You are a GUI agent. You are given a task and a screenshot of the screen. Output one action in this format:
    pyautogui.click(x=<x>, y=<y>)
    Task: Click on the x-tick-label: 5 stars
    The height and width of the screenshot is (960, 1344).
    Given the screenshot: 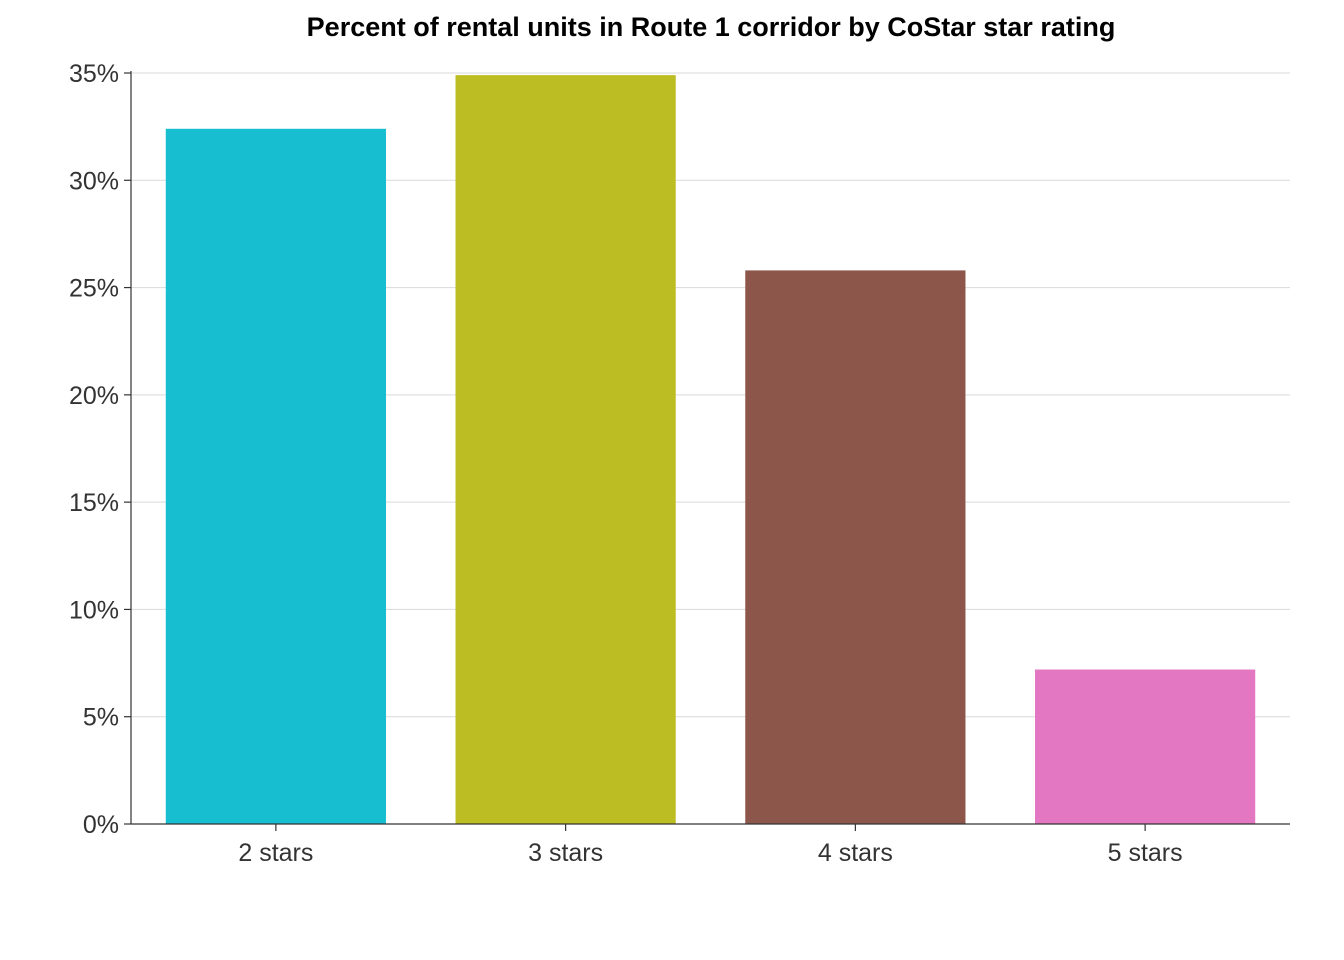 What is the action you would take?
    pyautogui.click(x=1145, y=853)
    